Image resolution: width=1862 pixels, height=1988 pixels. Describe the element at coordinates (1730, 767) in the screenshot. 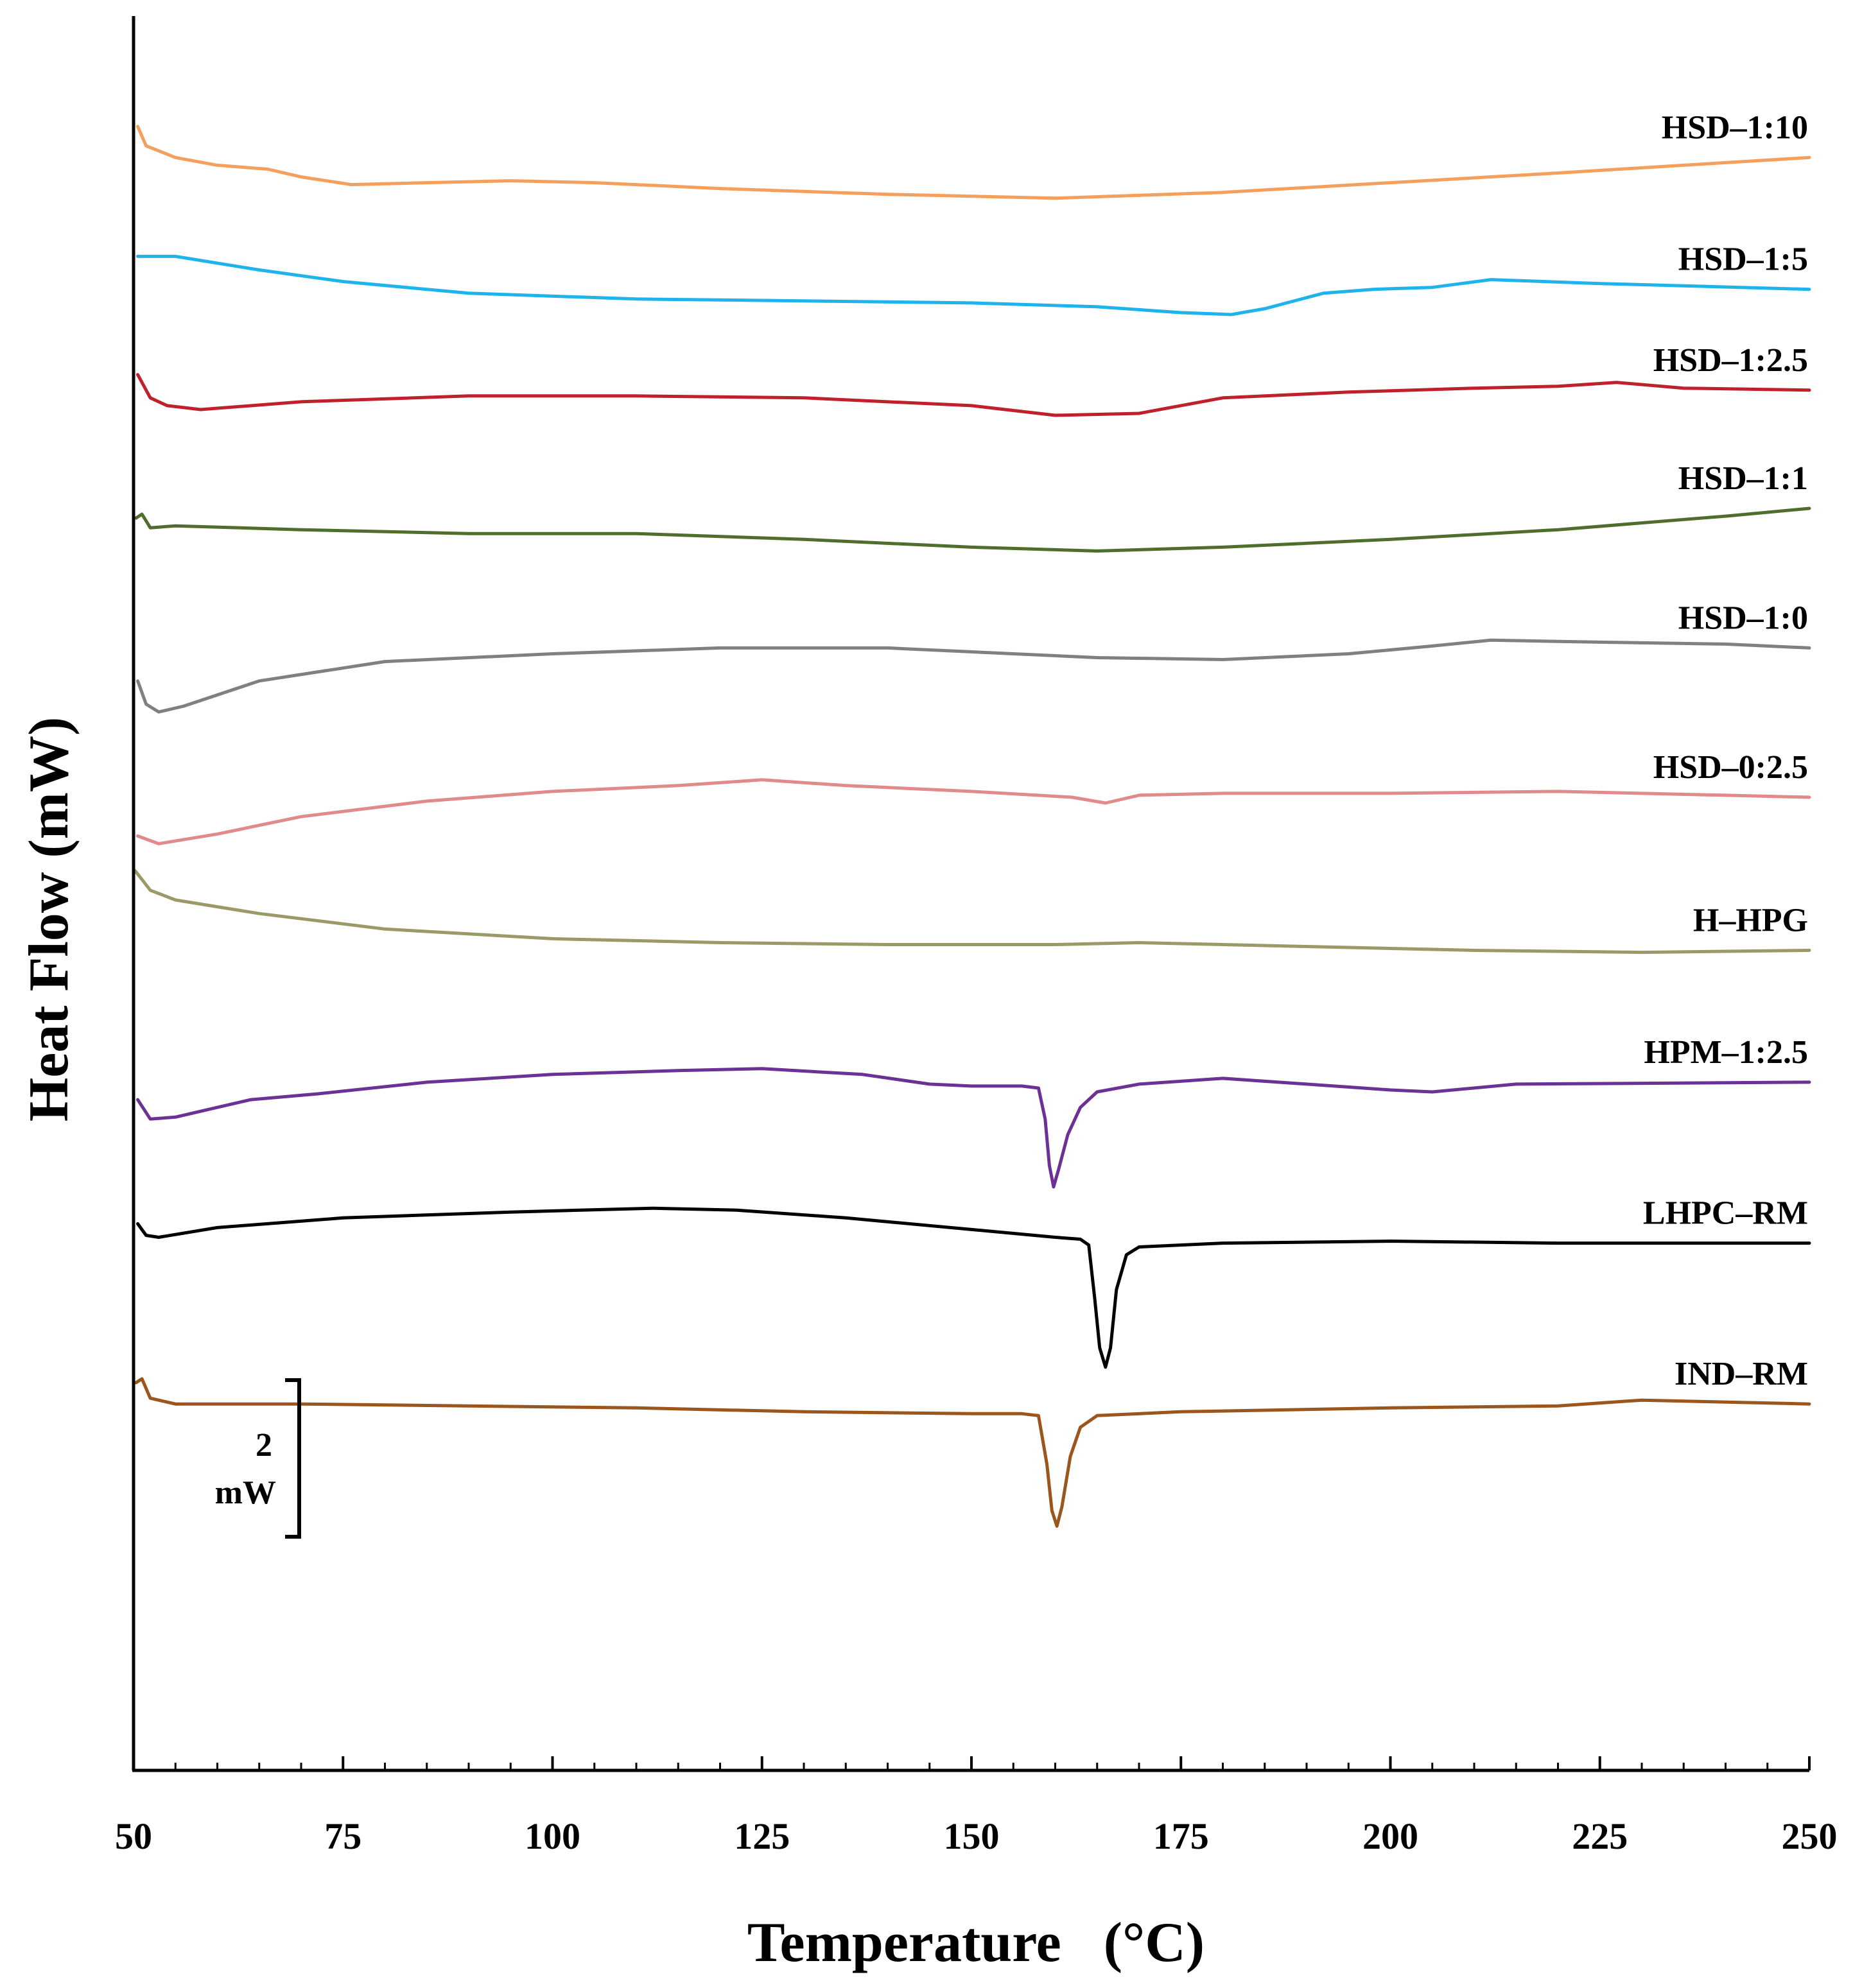

I see `series-label-hsd-0-2-5: HSD–0:2.5` at that location.